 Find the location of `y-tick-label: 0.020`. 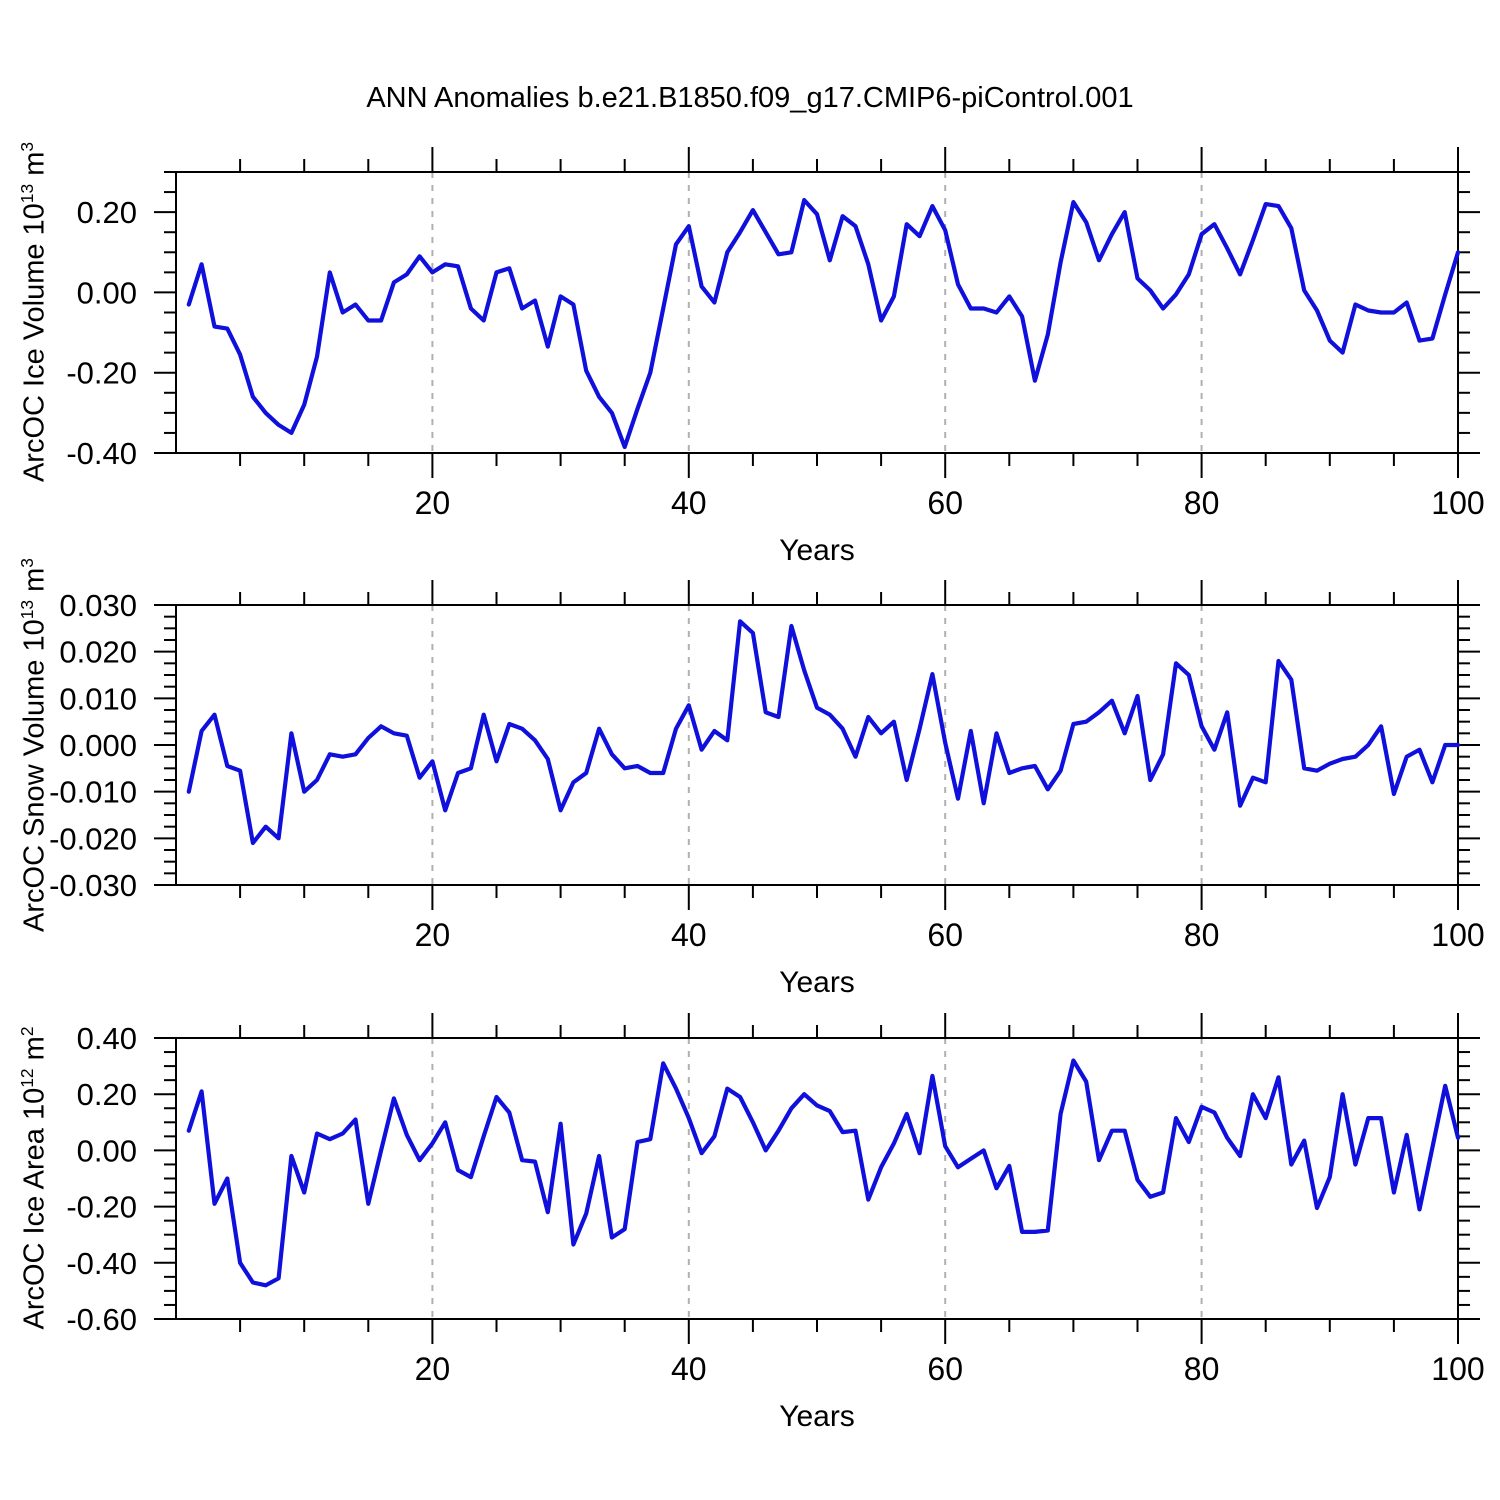

y-tick-label: 0.020 is located at coordinates (98, 652).